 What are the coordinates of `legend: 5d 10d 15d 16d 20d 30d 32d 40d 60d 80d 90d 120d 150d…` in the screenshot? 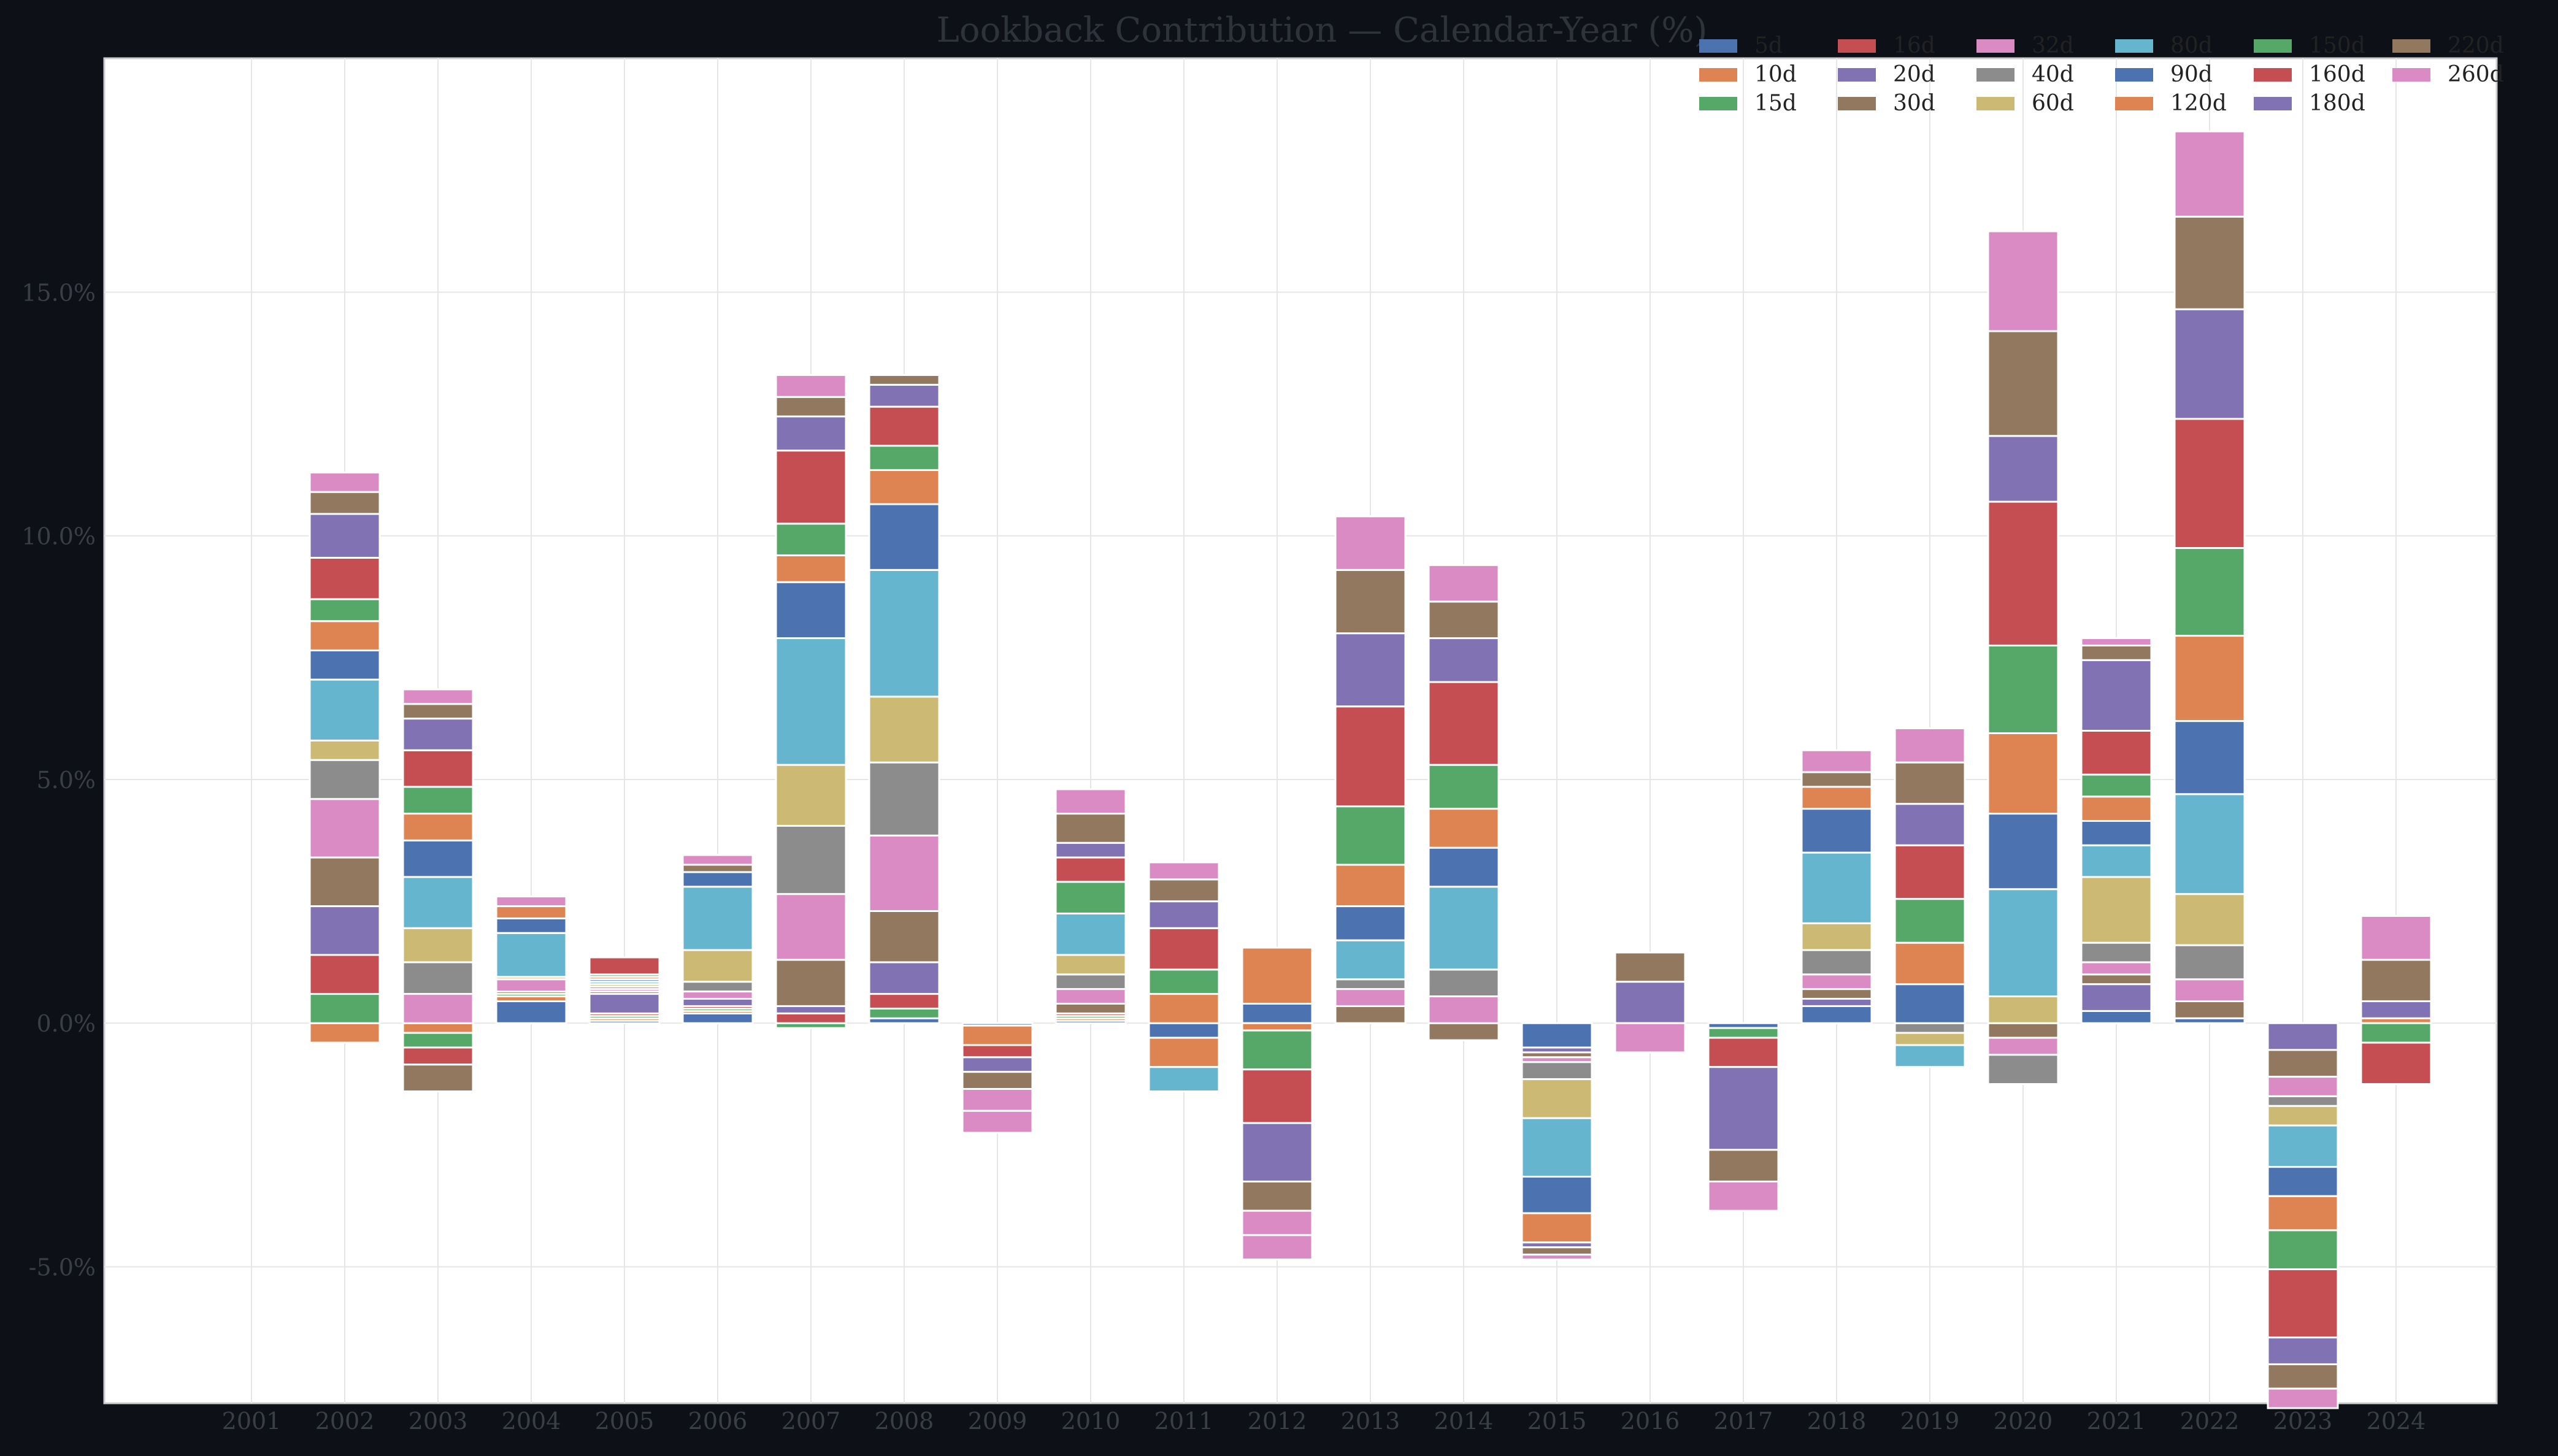 It's located at (2101, 74).